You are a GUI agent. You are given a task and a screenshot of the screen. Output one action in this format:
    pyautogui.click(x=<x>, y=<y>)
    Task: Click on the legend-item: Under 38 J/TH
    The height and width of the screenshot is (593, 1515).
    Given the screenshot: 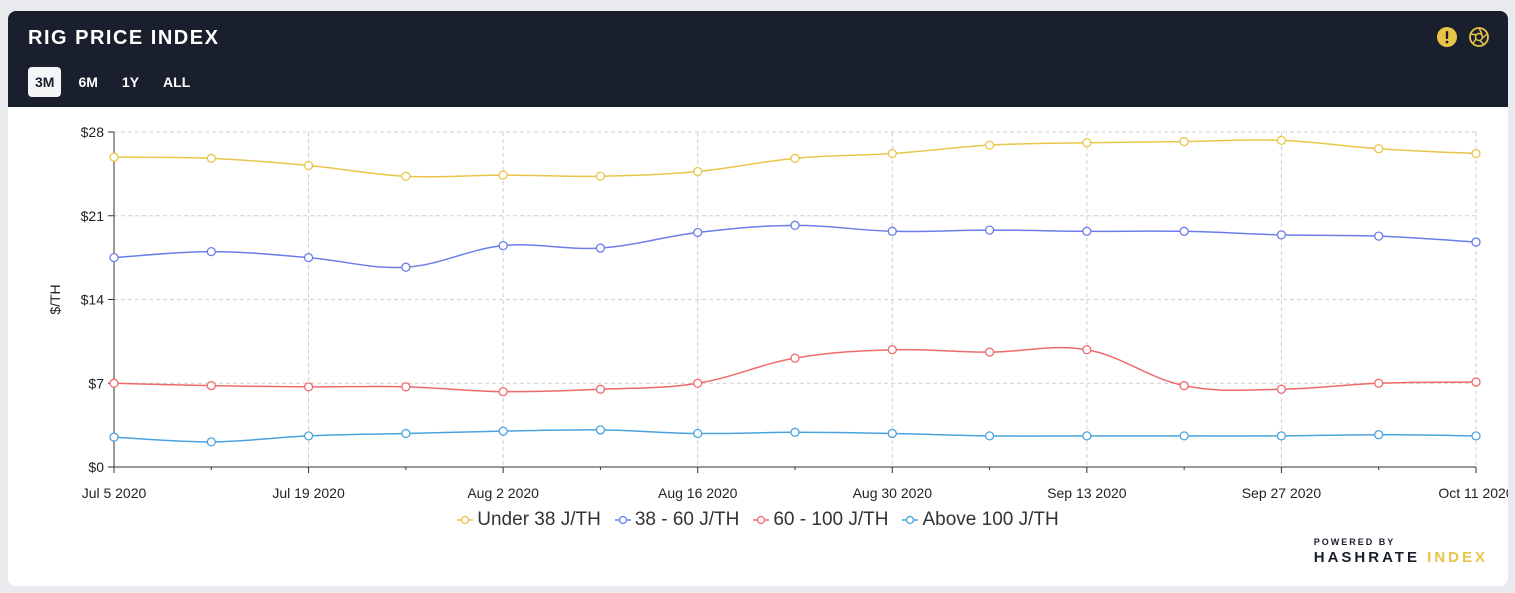 What is the action you would take?
    pyautogui.click(x=529, y=520)
    